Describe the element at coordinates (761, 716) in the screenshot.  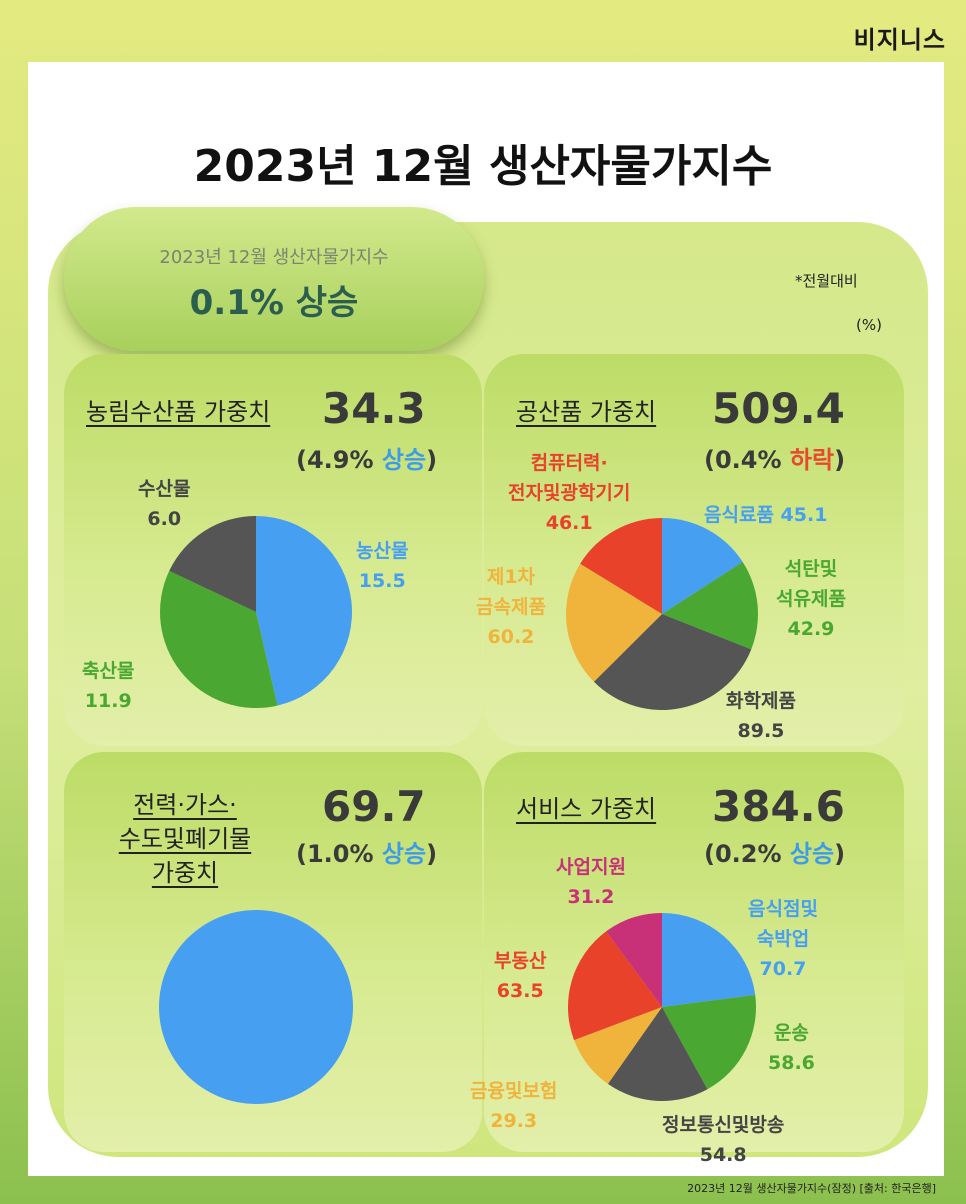
I see `industrial-label-chemical: 화학제품 89.5` at that location.